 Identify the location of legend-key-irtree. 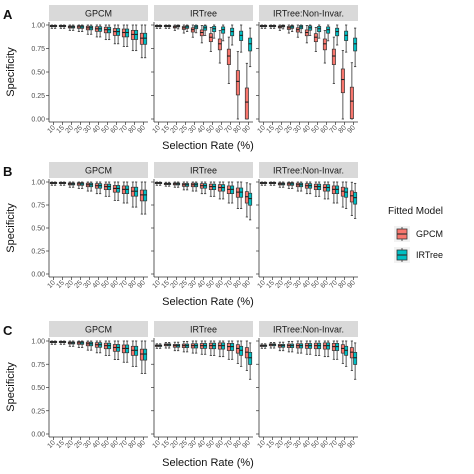
(402, 255).